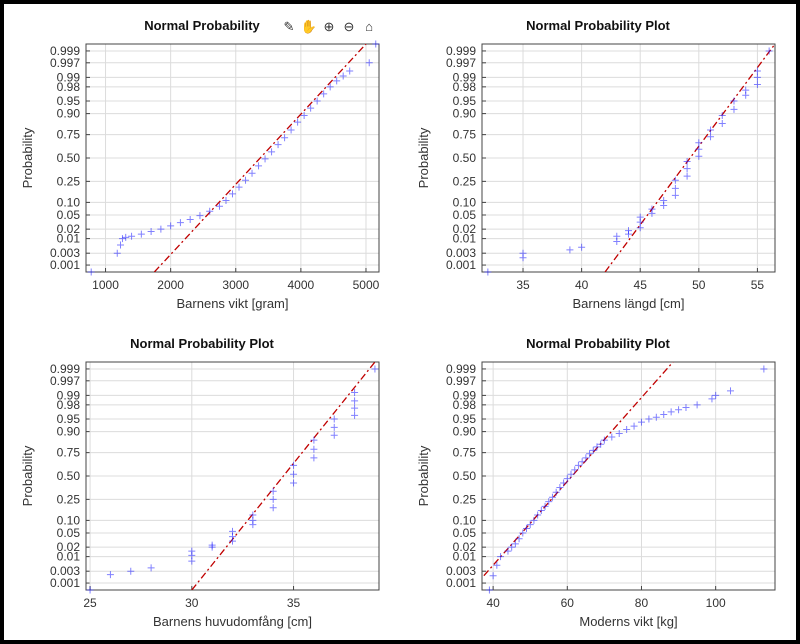  I want to click on y-tick-label: 0.003, so click(461, 253).